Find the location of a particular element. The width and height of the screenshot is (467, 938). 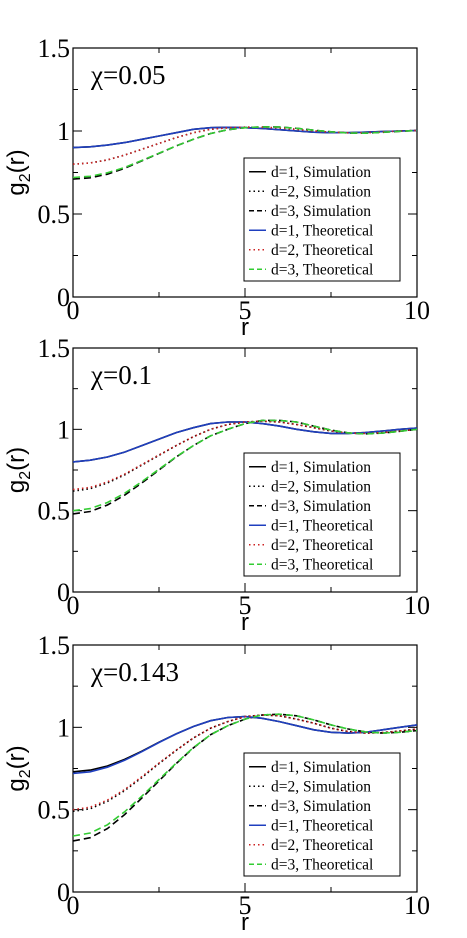

chi-annotation: χ=0.05 is located at coordinates (127, 75).